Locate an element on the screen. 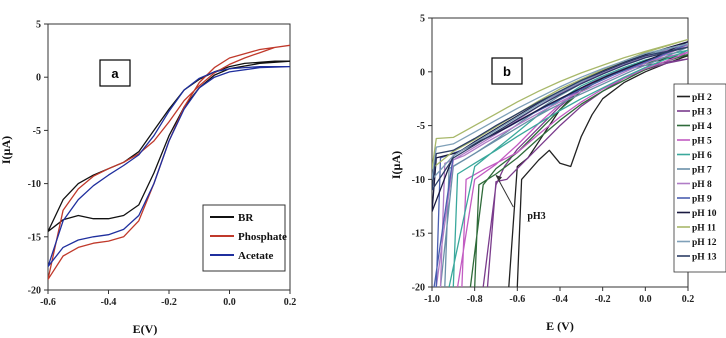 This screenshot has height=338, width=726. panel-b-xtick-label: 0.0 is located at coordinates (645, 299).